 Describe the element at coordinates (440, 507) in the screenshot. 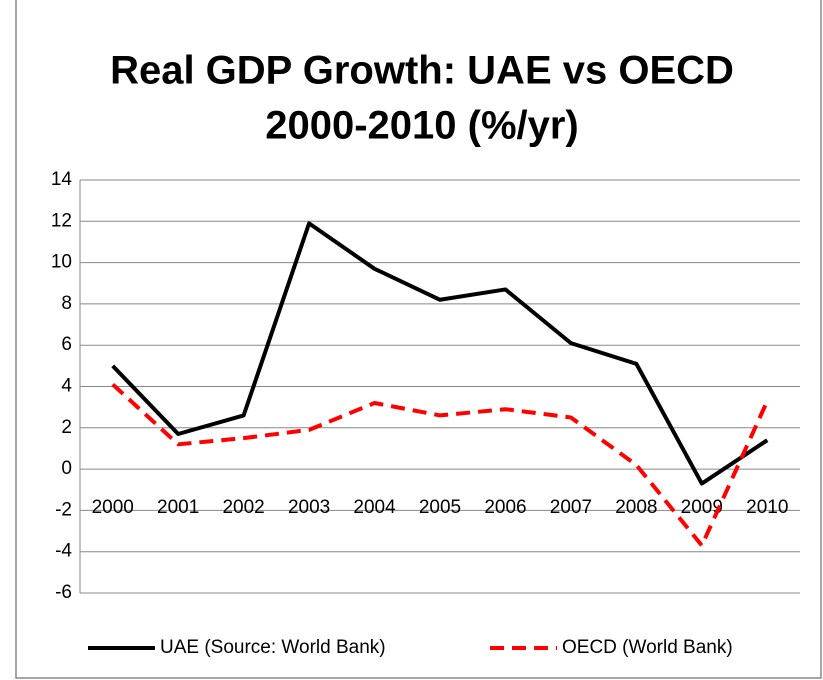

I see `x-tick-label: 2005` at that location.